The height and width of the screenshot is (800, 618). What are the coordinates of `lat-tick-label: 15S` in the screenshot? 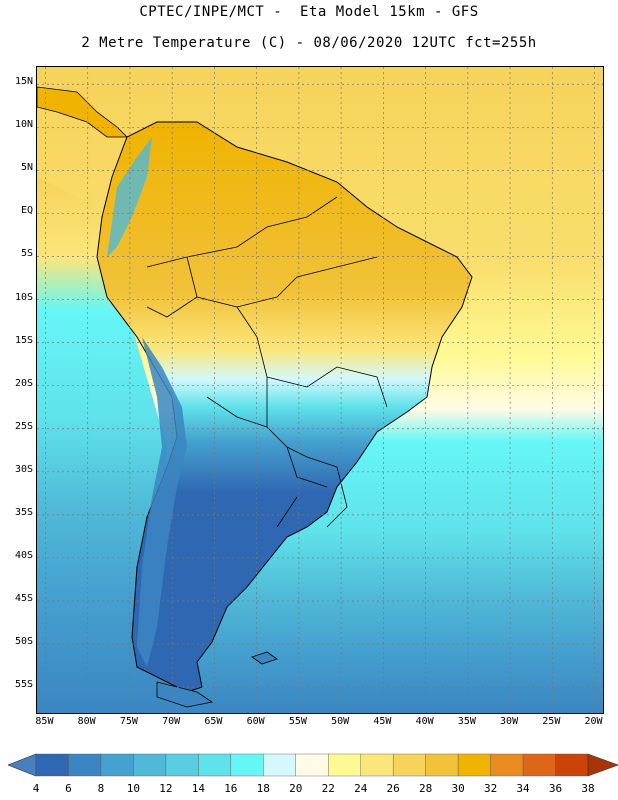 It's located at (23, 340).